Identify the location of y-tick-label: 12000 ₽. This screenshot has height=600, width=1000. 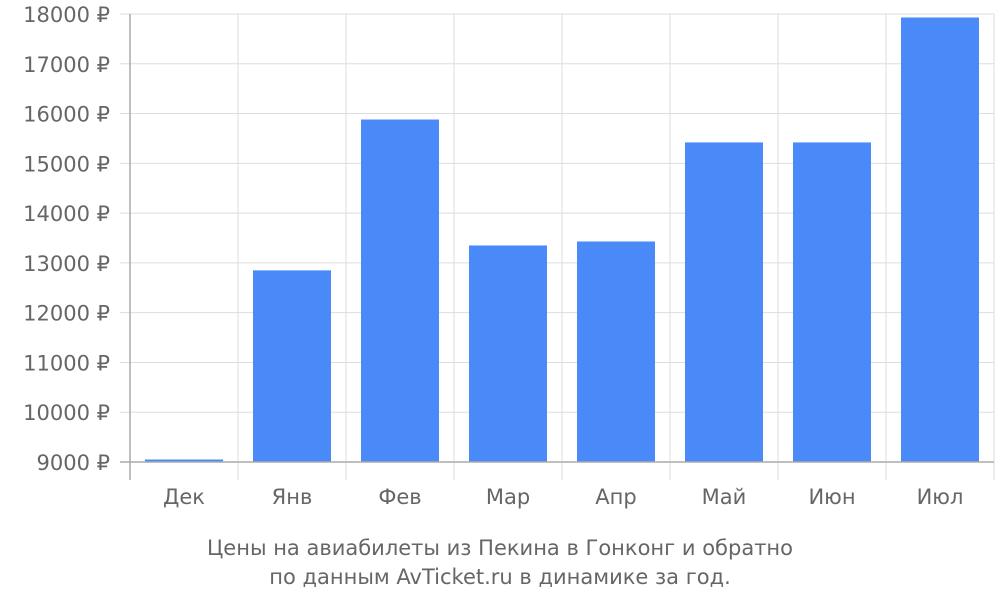
(66, 314).